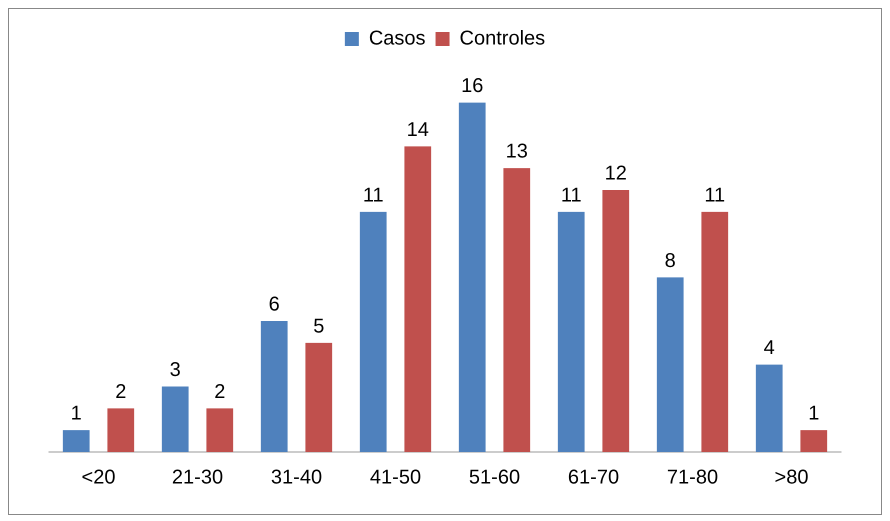 The width and height of the screenshot is (890, 521). Describe the element at coordinates (670, 261) in the screenshot. I see `data-label: 8` at that location.